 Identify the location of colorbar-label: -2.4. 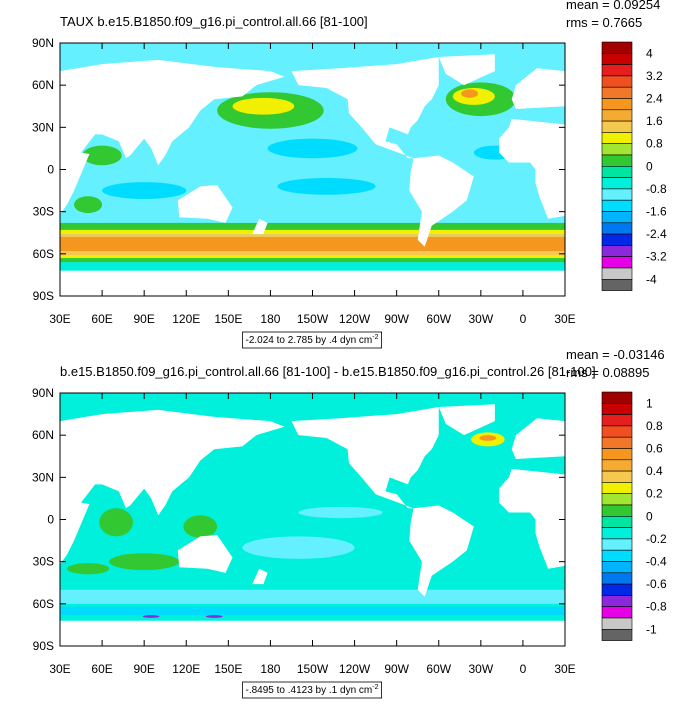
(656, 234).